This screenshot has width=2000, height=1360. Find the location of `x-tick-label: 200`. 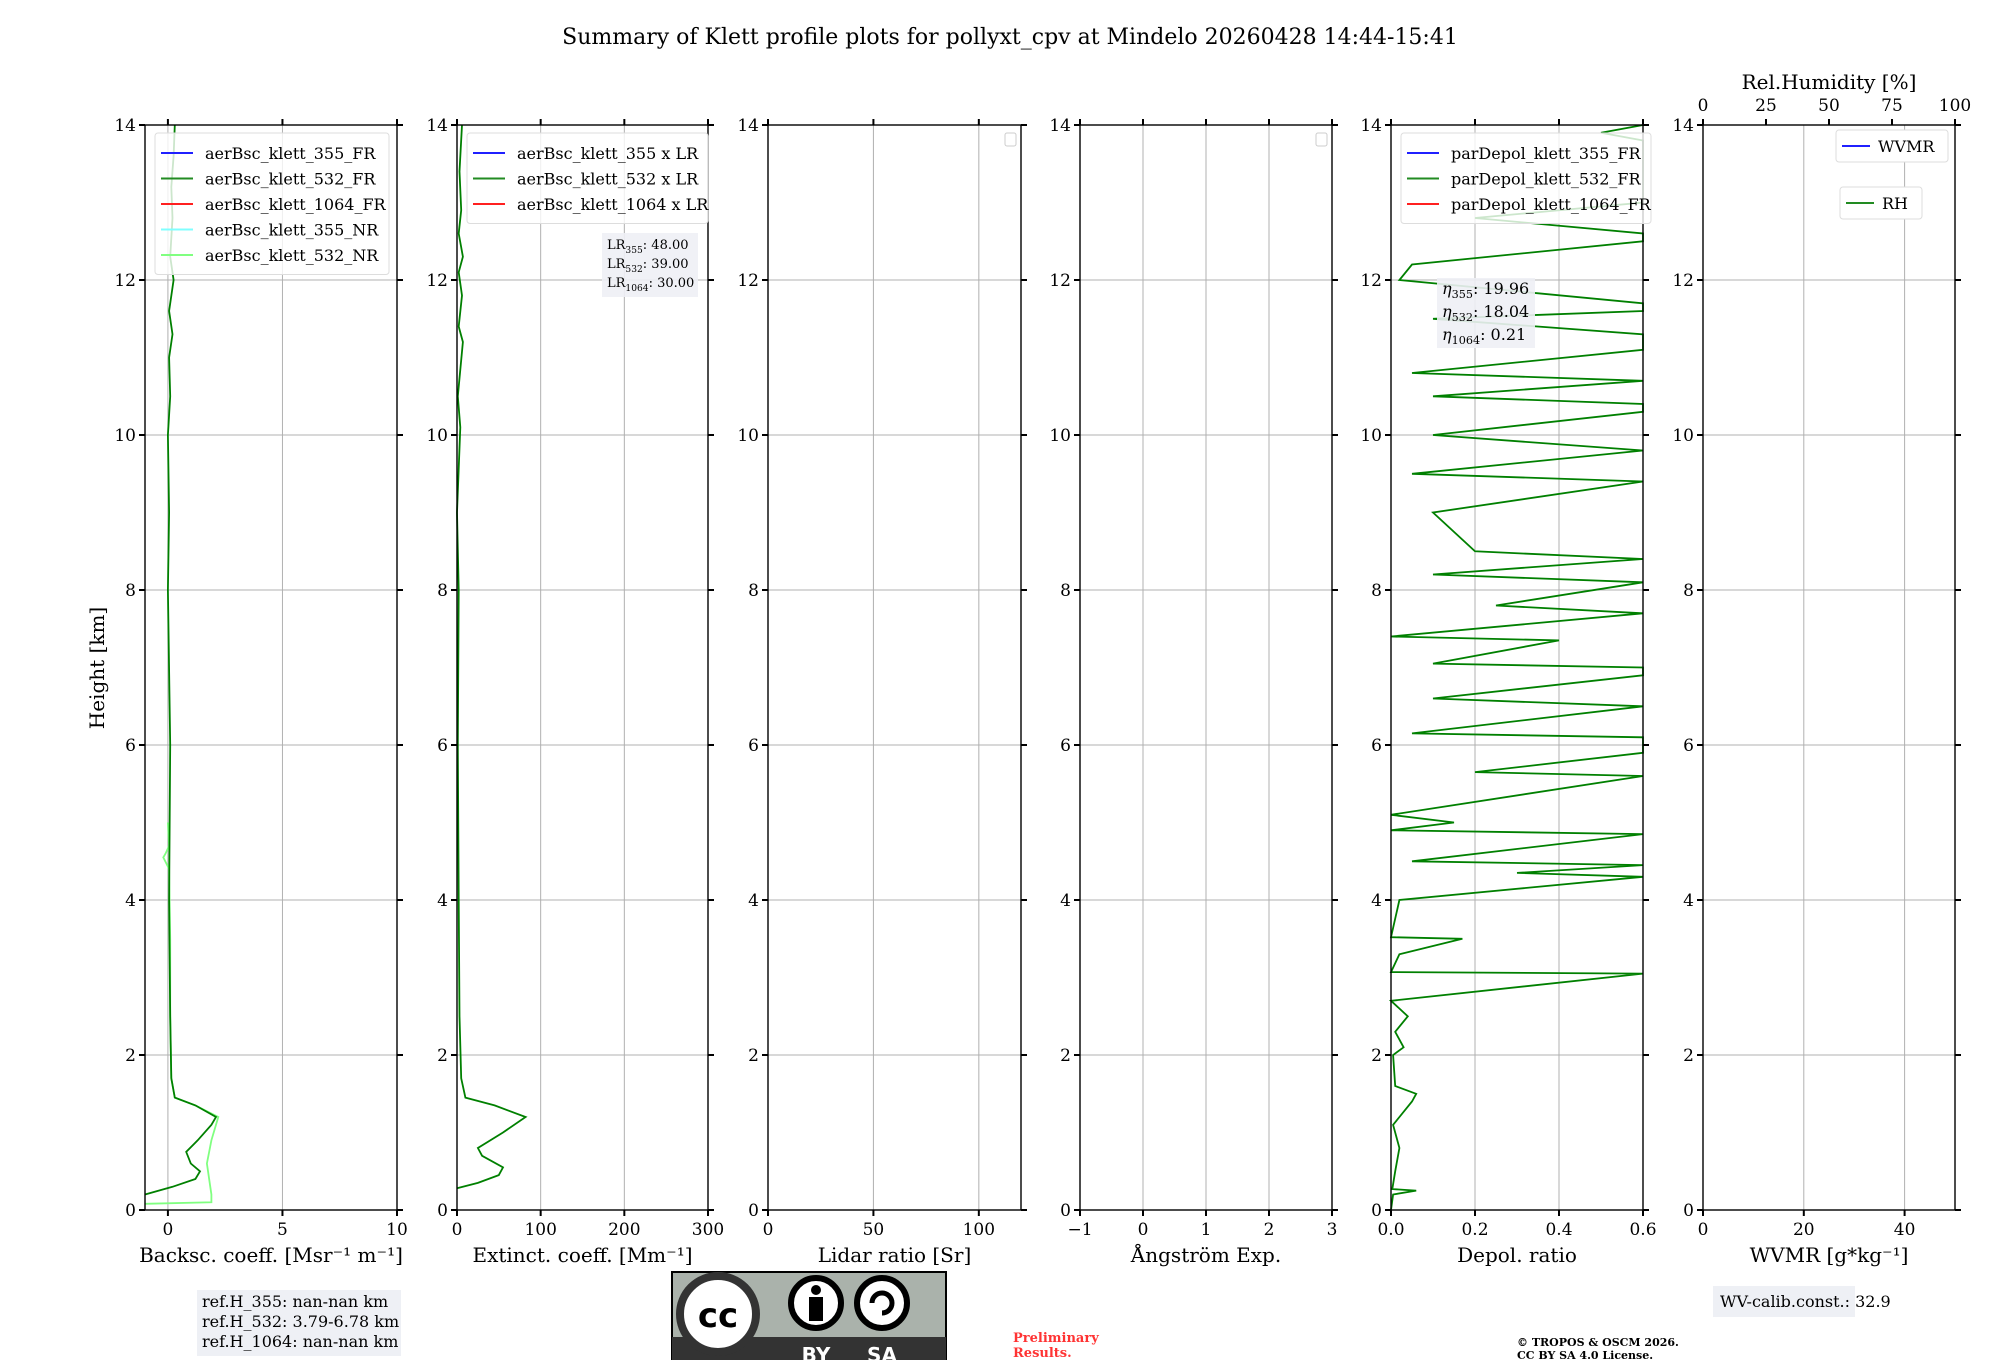

x-tick-label: 200 is located at coordinates (624, 1230).